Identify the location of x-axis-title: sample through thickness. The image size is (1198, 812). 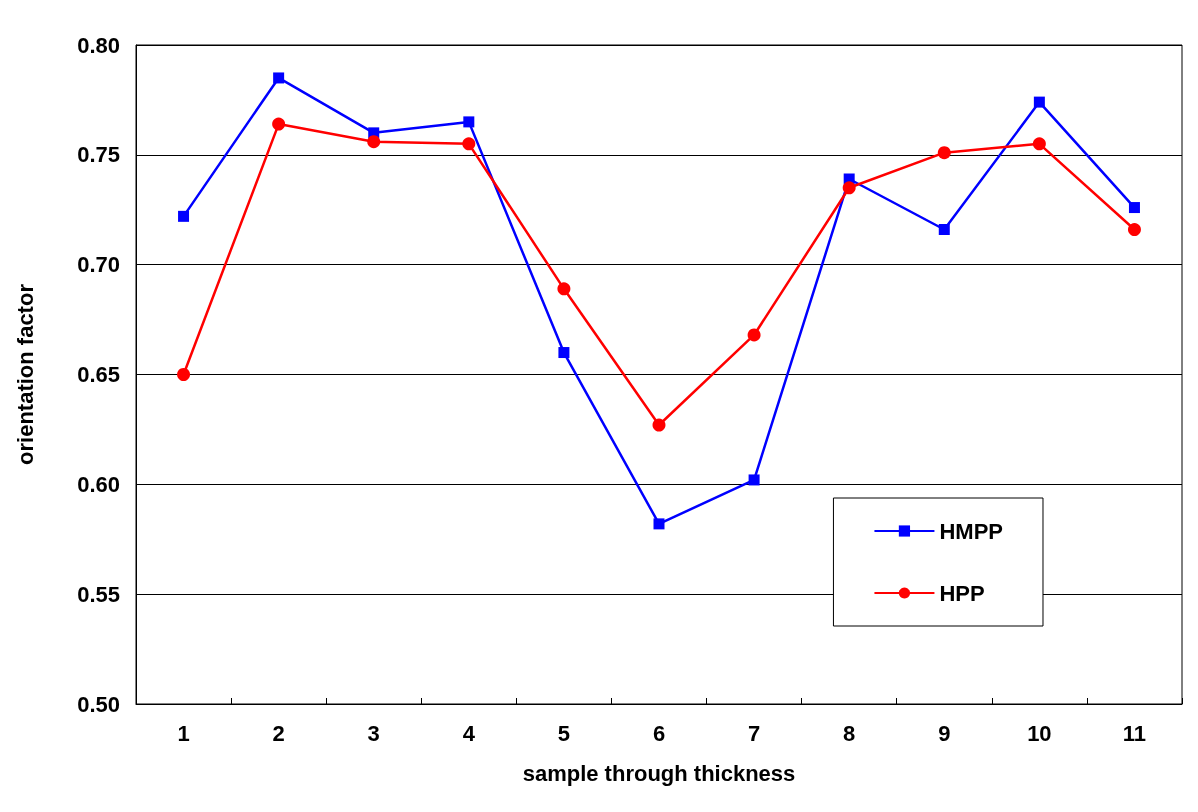
(659, 773).